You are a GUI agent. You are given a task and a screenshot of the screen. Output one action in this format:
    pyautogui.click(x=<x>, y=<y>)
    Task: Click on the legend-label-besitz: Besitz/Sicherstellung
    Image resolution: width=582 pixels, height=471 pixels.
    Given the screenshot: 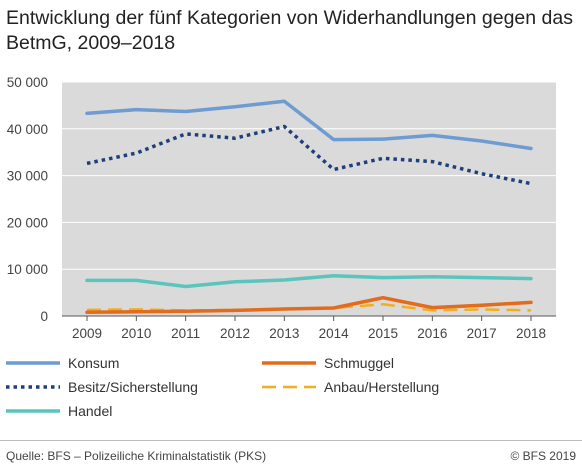 What is the action you would take?
    pyautogui.click(x=133, y=387)
    